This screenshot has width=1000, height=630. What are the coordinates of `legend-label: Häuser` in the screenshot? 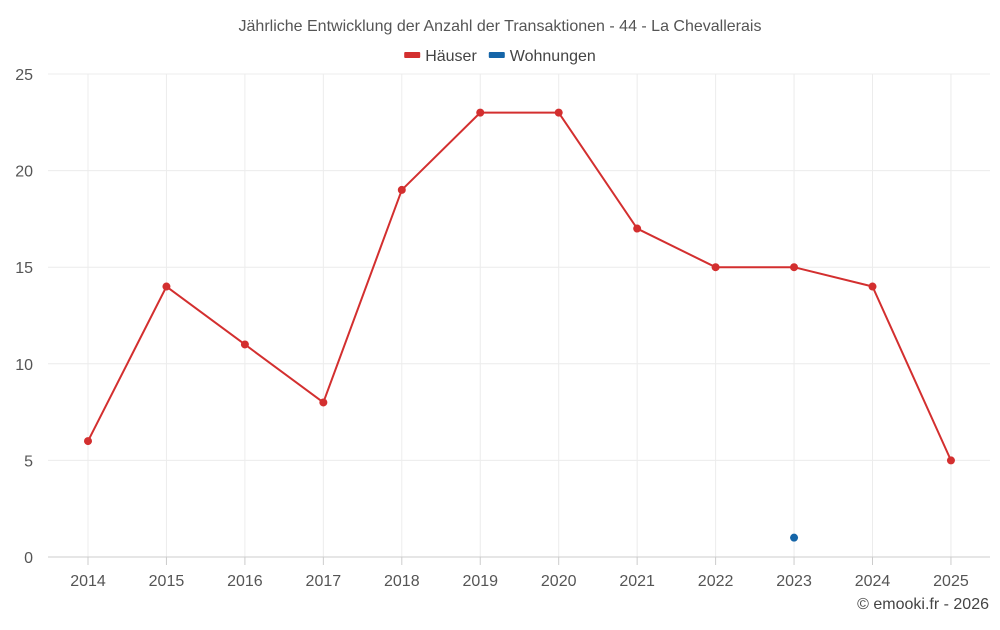 It's located at (451, 56).